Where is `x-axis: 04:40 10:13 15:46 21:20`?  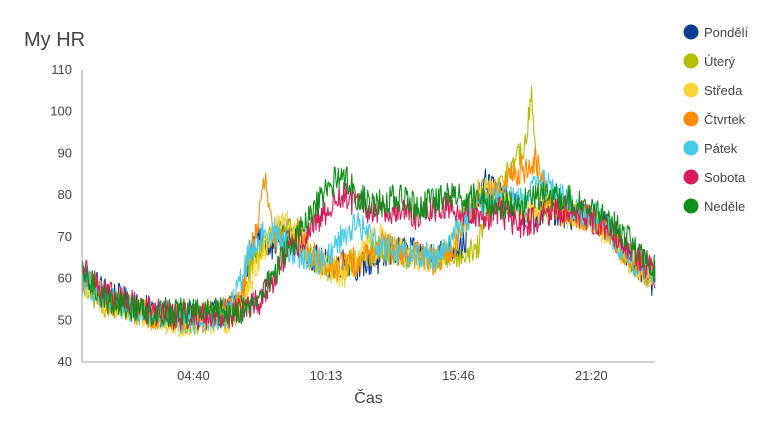
x-axis: 04:40 10:13 15:46 21:20 is located at coordinates (392, 375).